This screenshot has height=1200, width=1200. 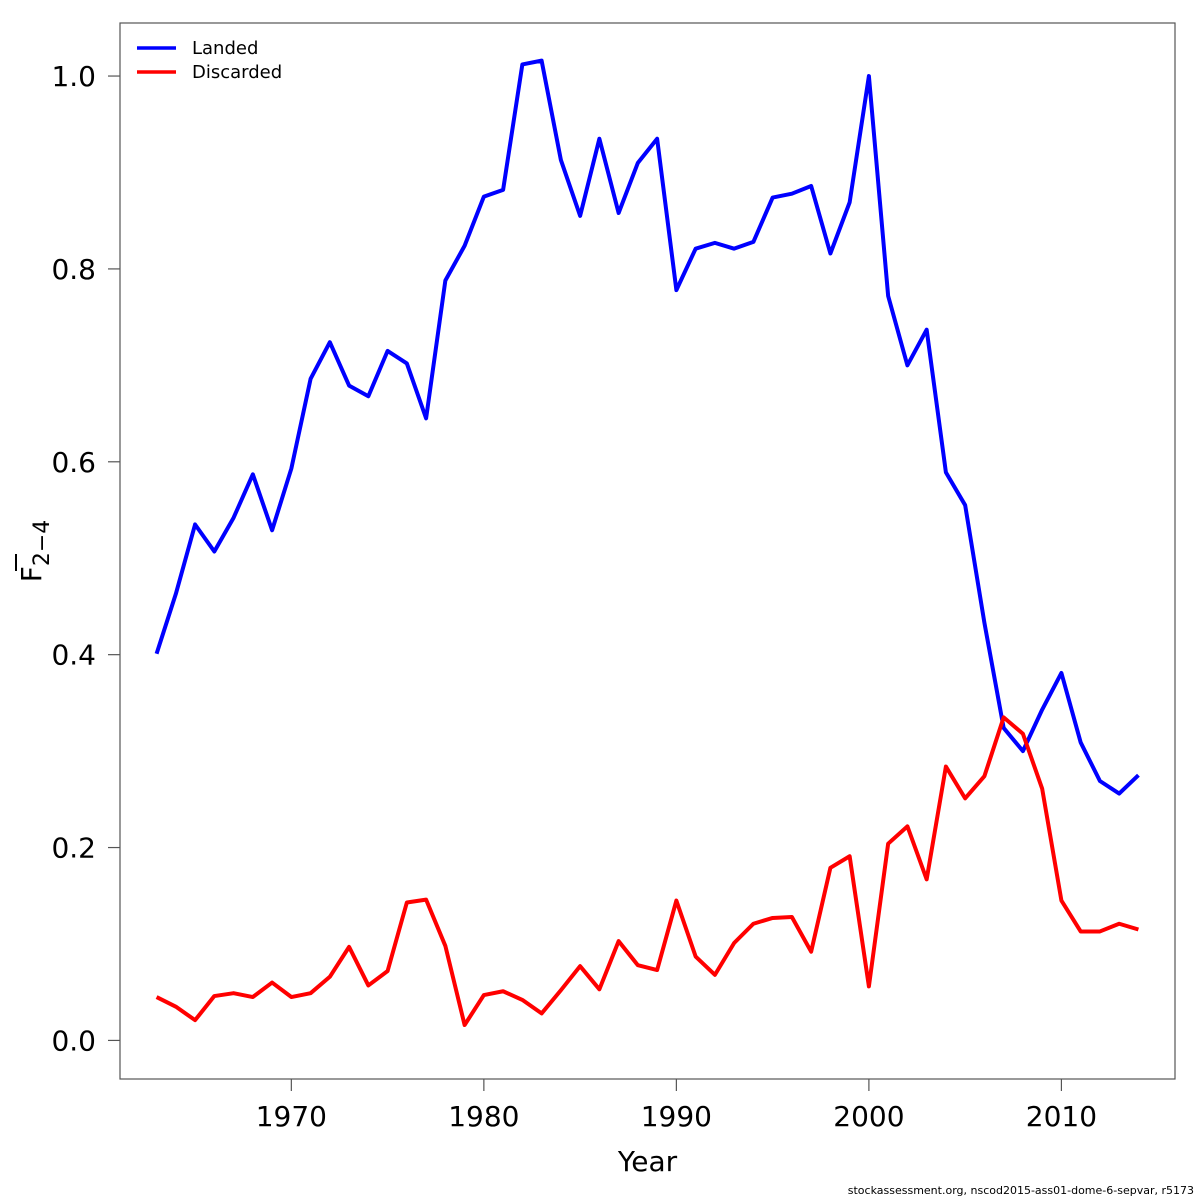 I want to click on x-axis-title: Year, so click(x=647, y=1161).